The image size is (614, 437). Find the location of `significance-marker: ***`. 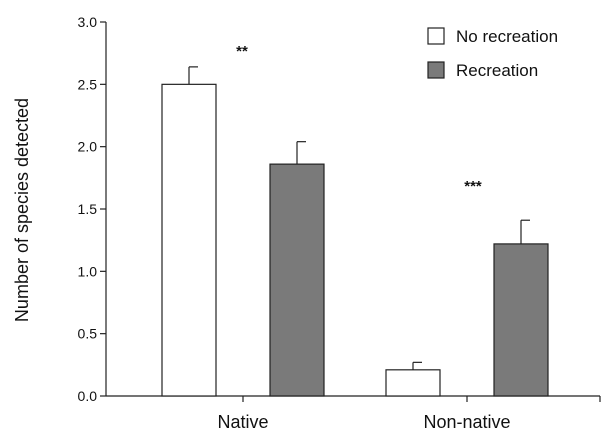

significance-marker: *** is located at coordinates (473, 186).